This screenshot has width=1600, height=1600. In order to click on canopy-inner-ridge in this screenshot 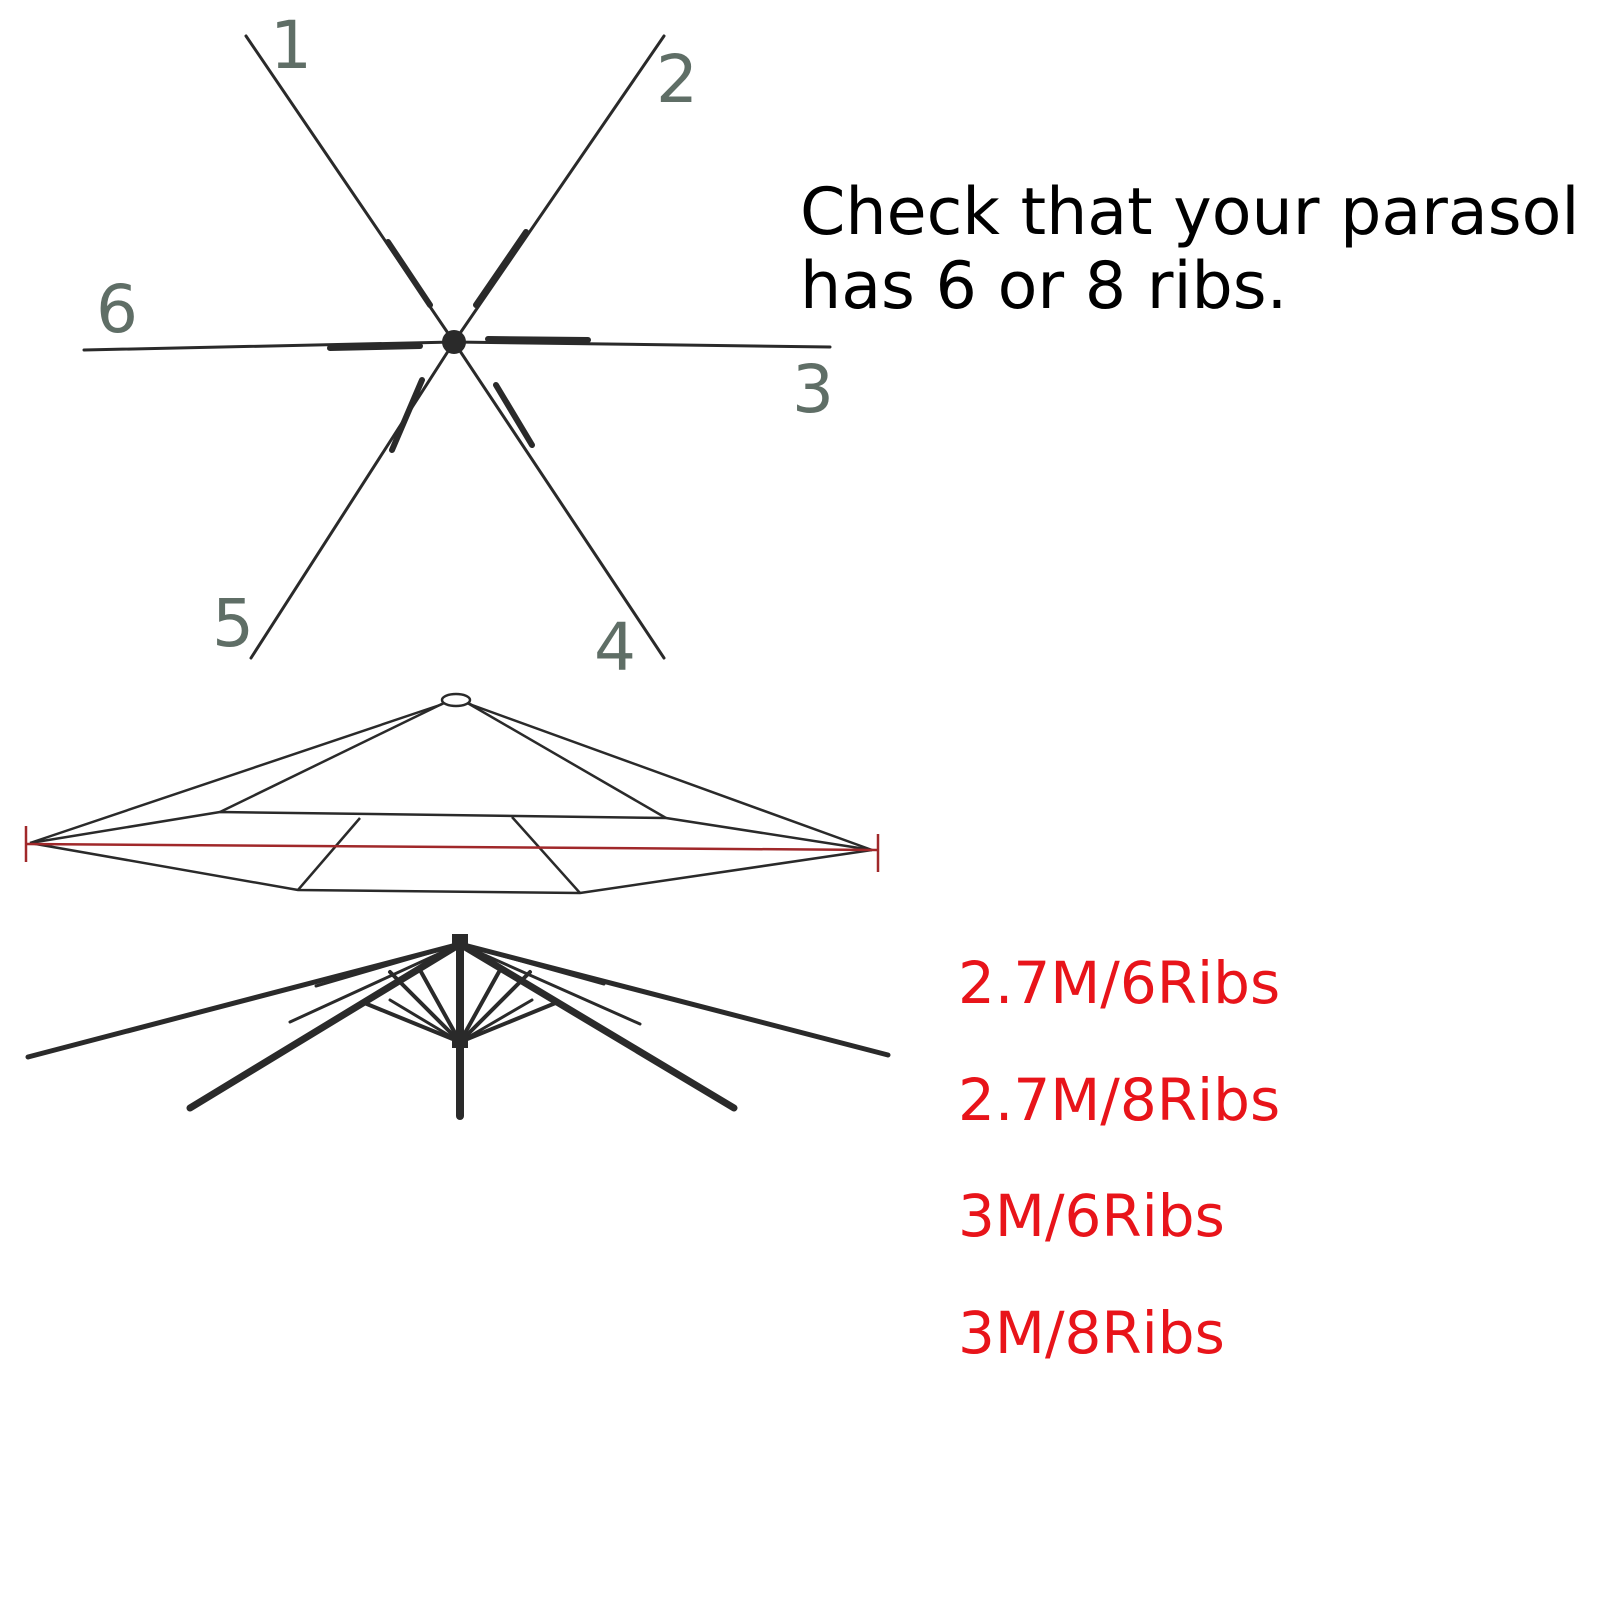, I will do `click(451, 831)`.